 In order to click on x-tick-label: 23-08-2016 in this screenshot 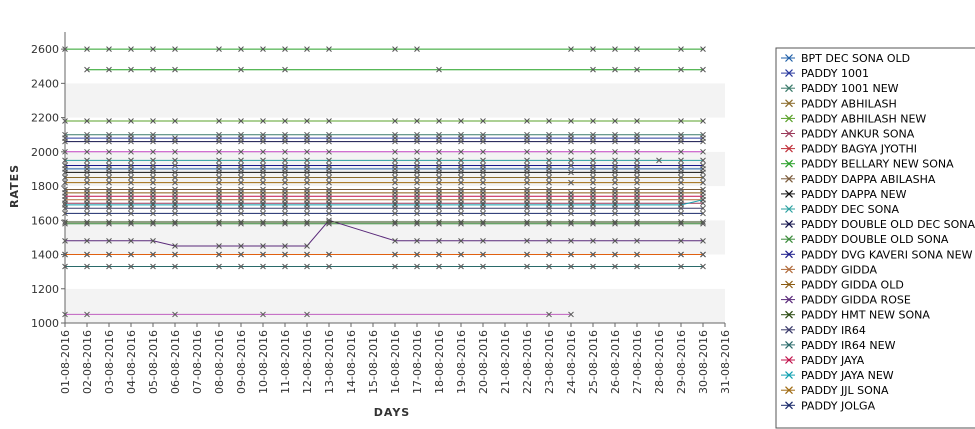, I will do `click(549, 362)`.